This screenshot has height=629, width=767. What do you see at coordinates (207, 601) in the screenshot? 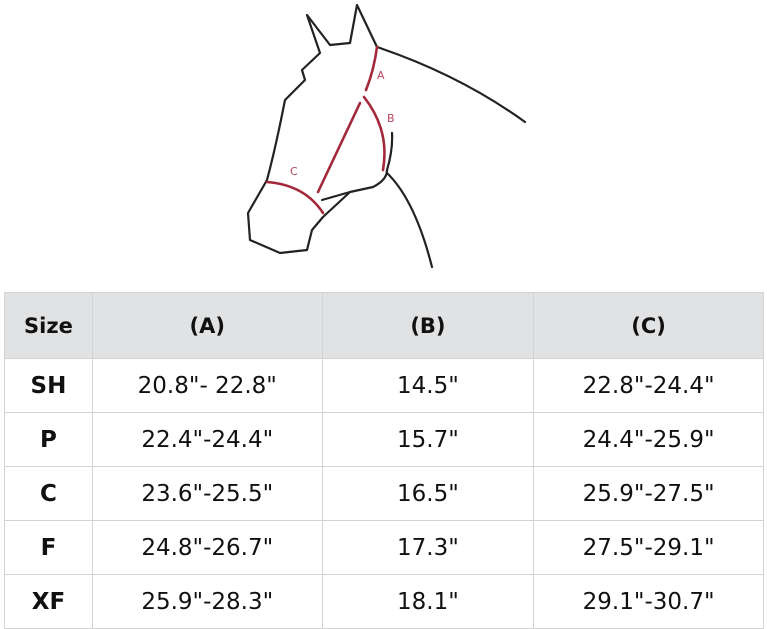
I see `cell-a: 25.9"-28.3"` at bounding box center [207, 601].